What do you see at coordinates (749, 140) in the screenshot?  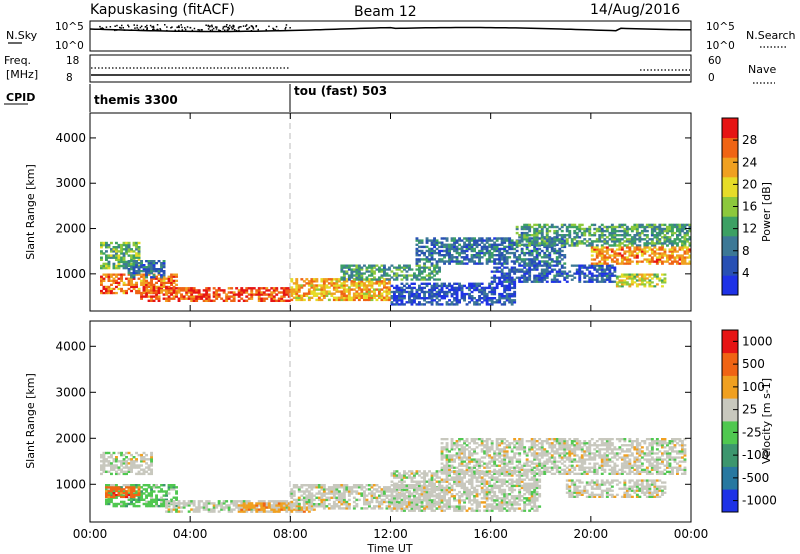 I see `power-colorbar-tick-label: 28` at bounding box center [749, 140].